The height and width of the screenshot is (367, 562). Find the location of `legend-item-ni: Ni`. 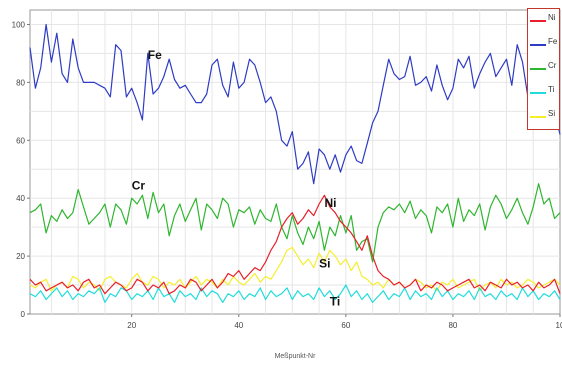

legend-item-ni: Ni is located at coordinates (545, 20).